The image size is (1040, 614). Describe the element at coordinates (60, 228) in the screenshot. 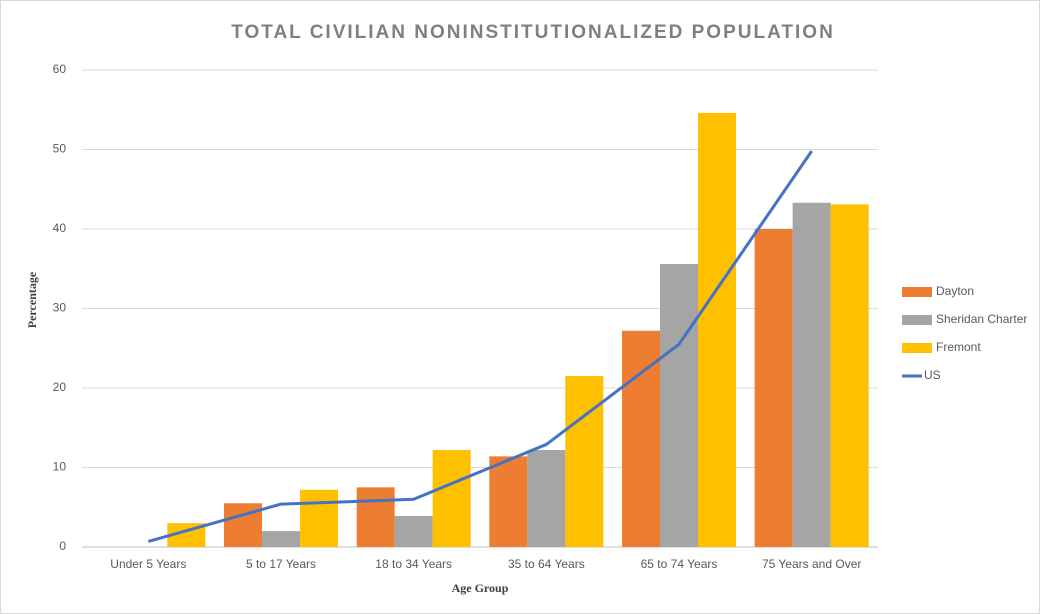

I see `y-tick-label: 40` at that location.